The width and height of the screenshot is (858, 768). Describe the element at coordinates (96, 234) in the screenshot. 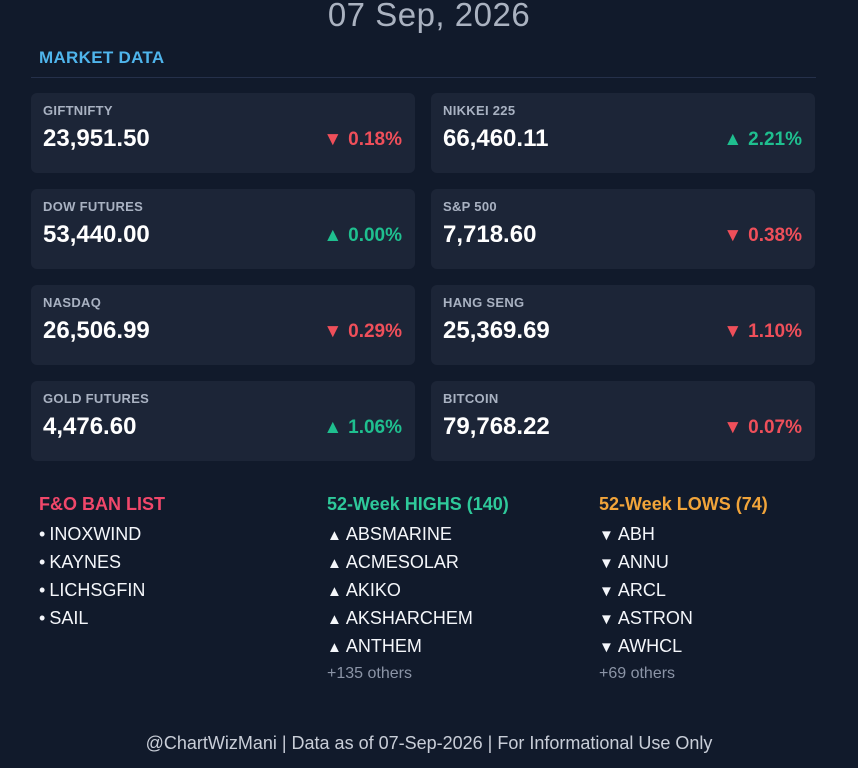

I see `market-card-value: 53,440.00` at that location.